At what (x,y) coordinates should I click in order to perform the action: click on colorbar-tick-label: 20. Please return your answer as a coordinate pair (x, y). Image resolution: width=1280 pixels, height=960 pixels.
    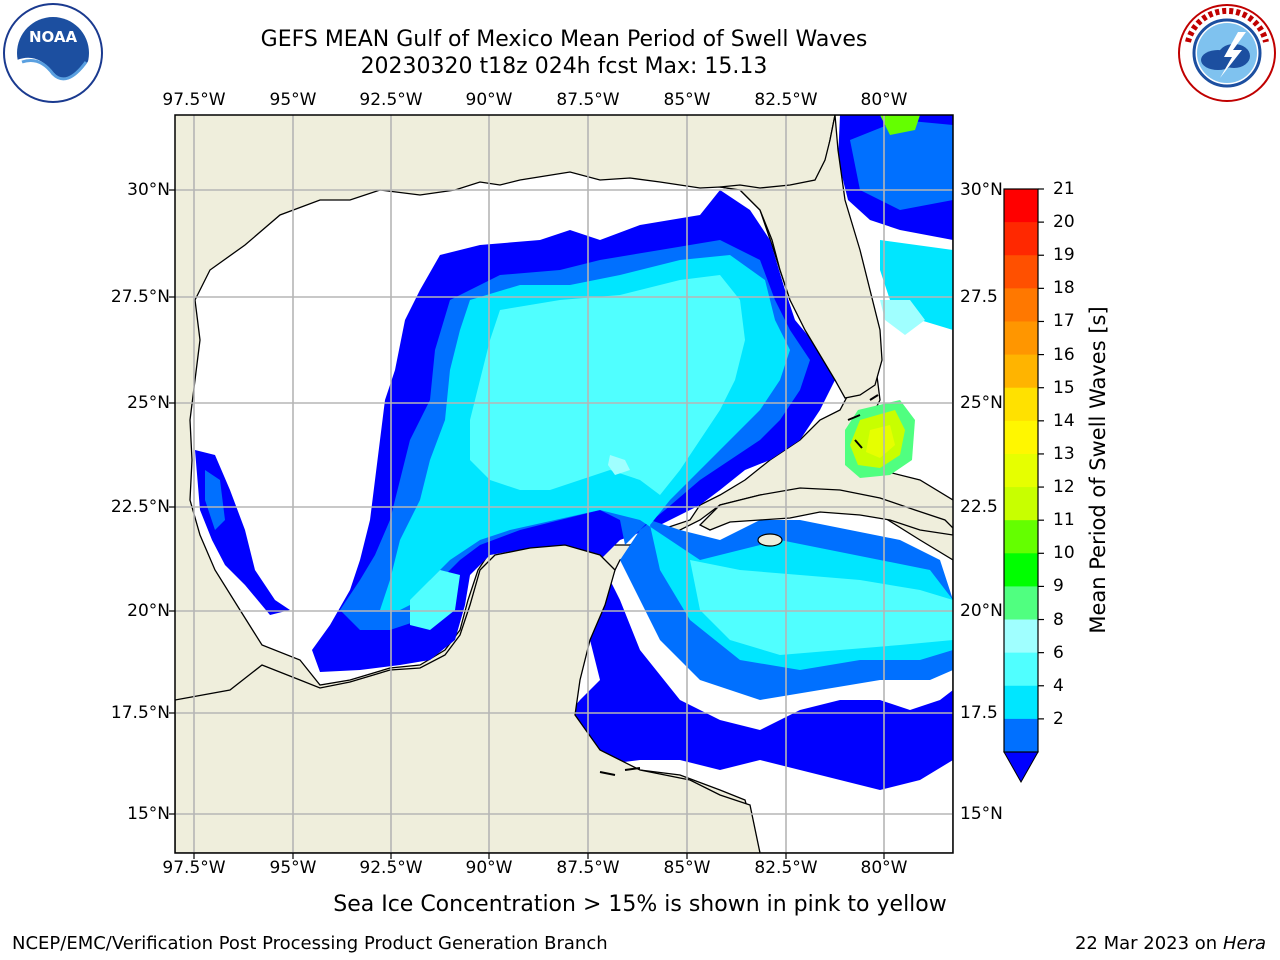
    Looking at the image, I should click on (1064, 222).